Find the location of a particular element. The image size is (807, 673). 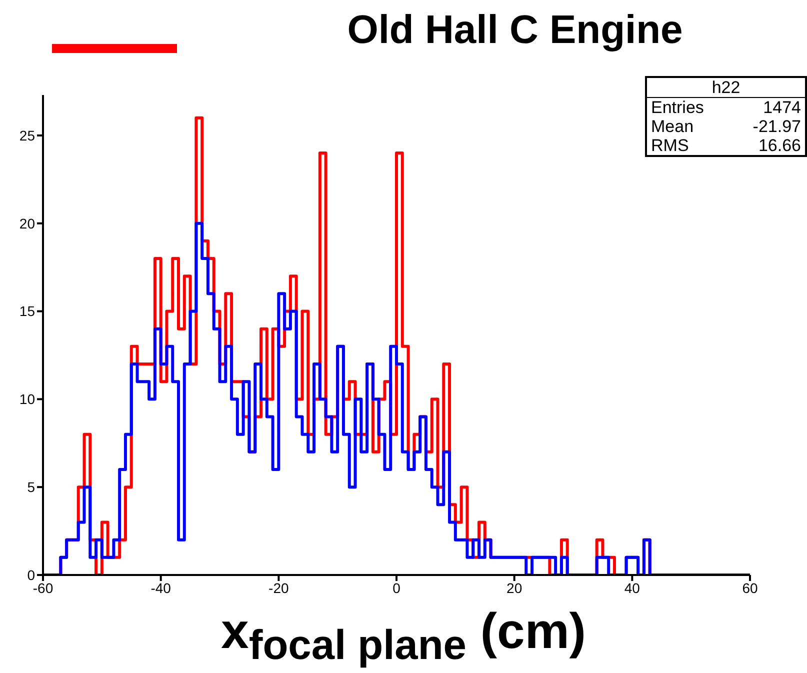

x-tick-label: 0 is located at coordinates (396, 588).